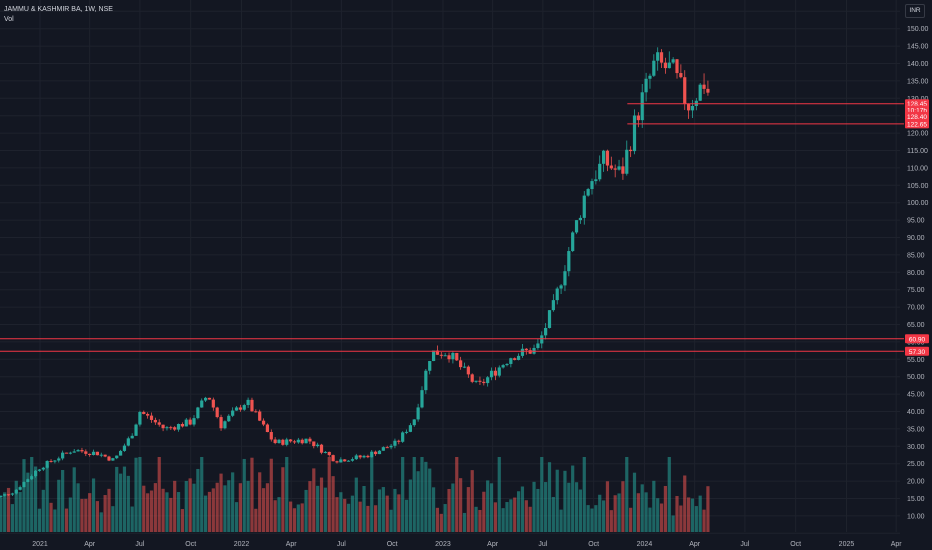  I want to click on x-tick-label: Apr, so click(897, 544).